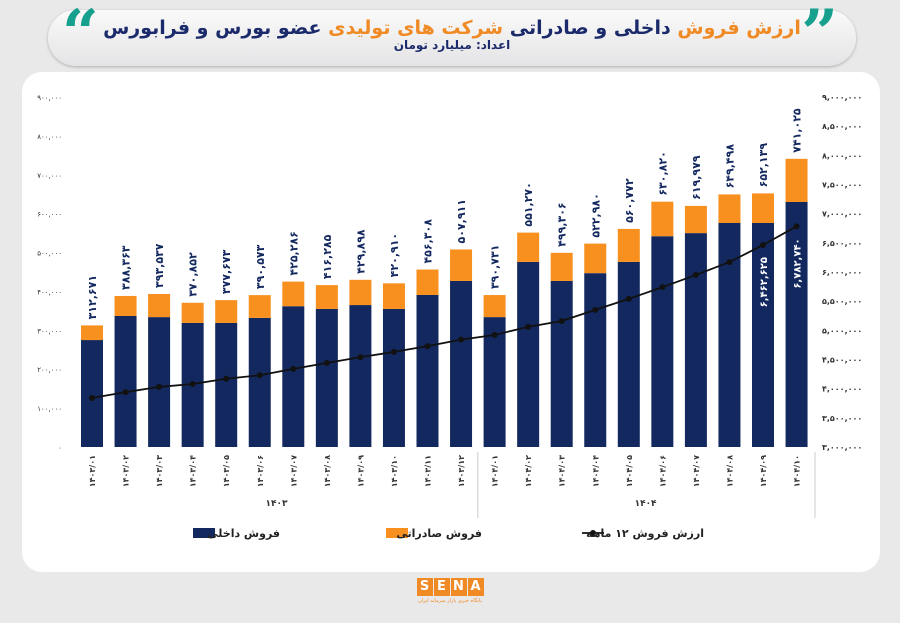 The height and width of the screenshot is (623, 900). What do you see at coordinates (842, 301) in the screenshot?
I see `right-axis-tick: ۵,۵۰۰,۰۰۰` at bounding box center [842, 301].